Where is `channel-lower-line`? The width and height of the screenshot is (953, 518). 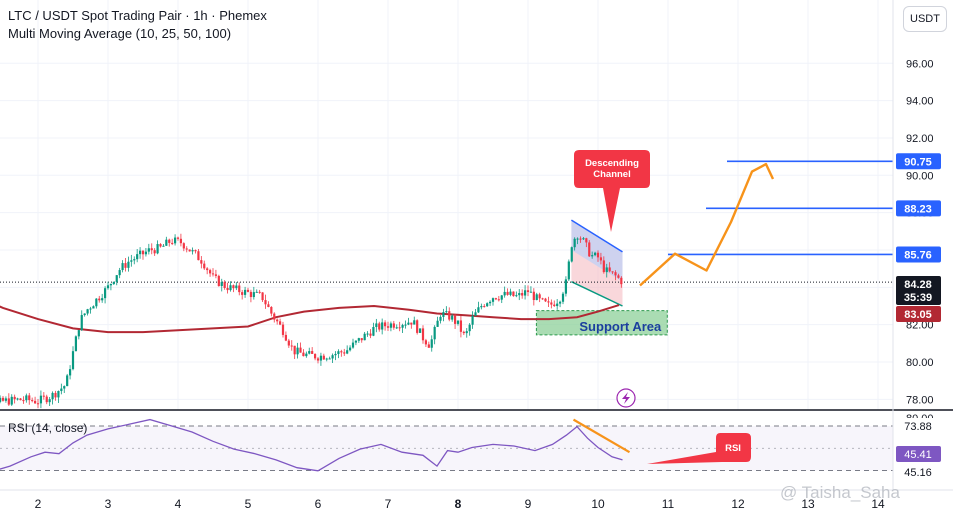 channel-lower-line is located at coordinates (597, 294).